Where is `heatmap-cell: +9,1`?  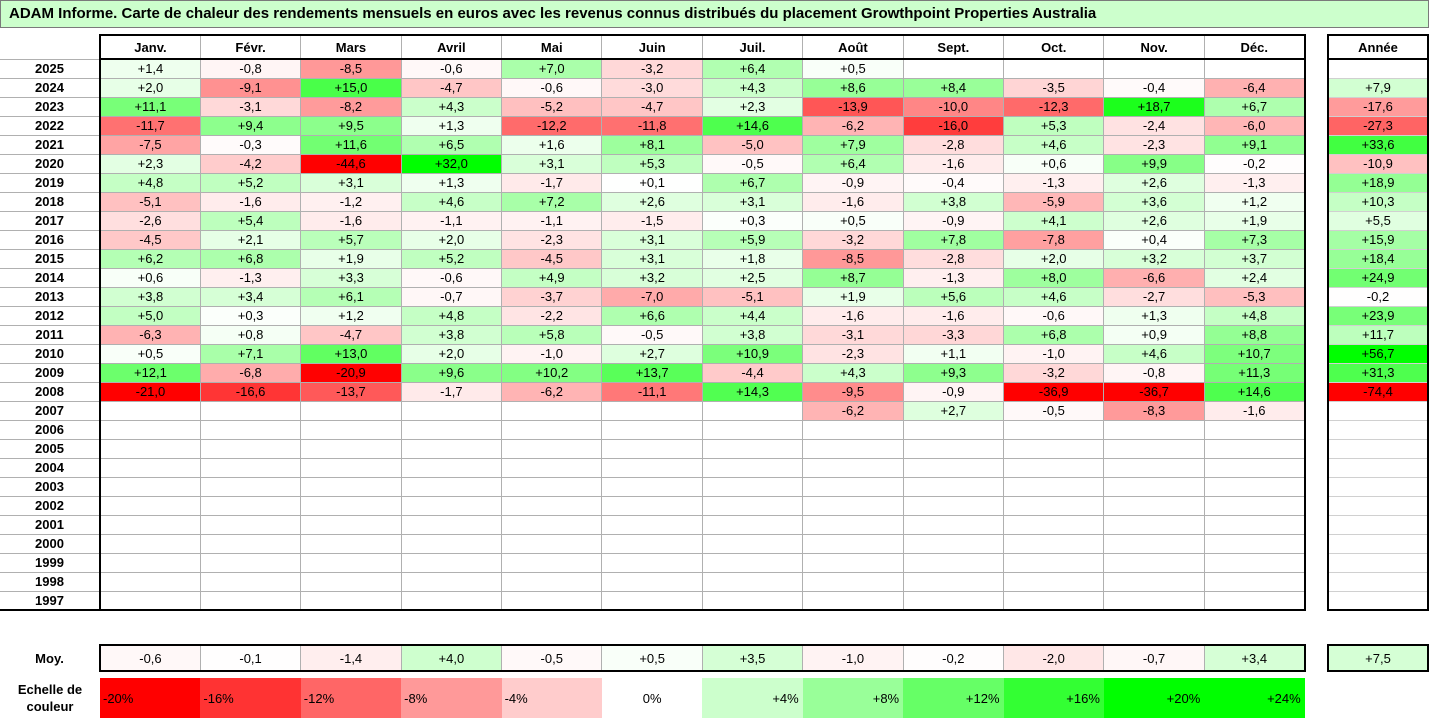 heatmap-cell: +9,1 is located at coordinates (1255, 145).